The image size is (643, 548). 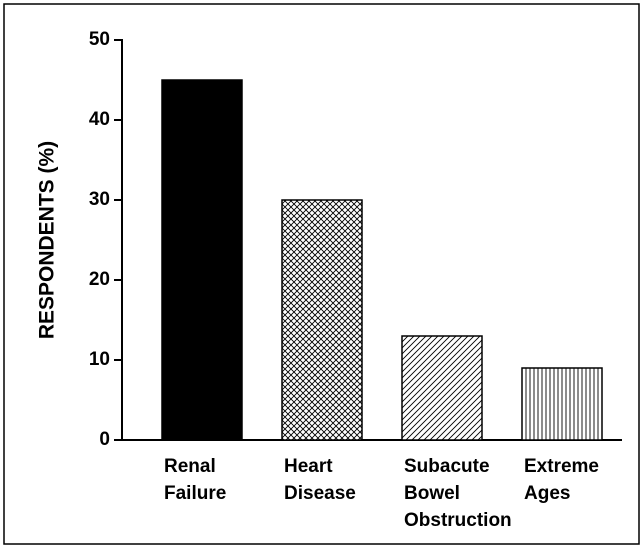 I want to click on x-tick-label: Bowel, so click(x=432, y=493).